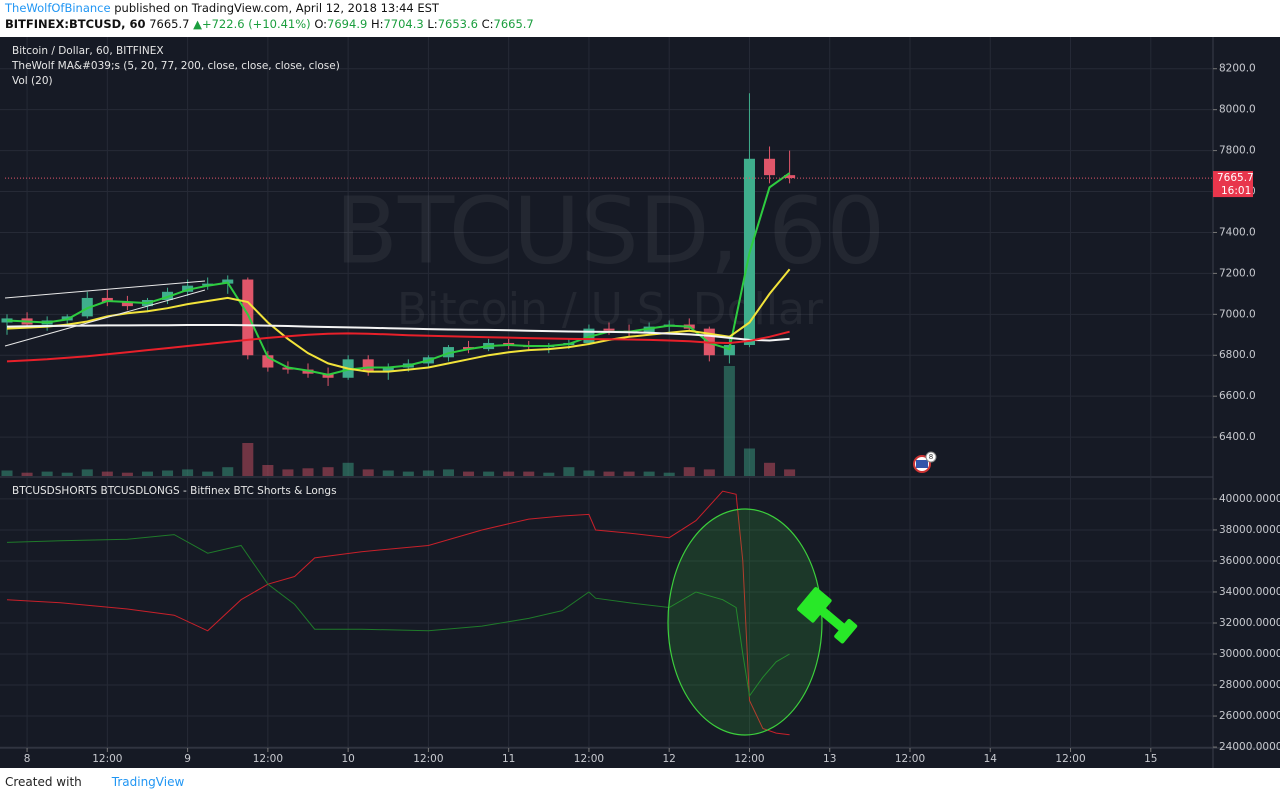 This screenshot has width=1280, height=798. What do you see at coordinates (1150, 759) in the screenshot?
I see `x-tick-label: 15` at bounding box center [1150, 759].